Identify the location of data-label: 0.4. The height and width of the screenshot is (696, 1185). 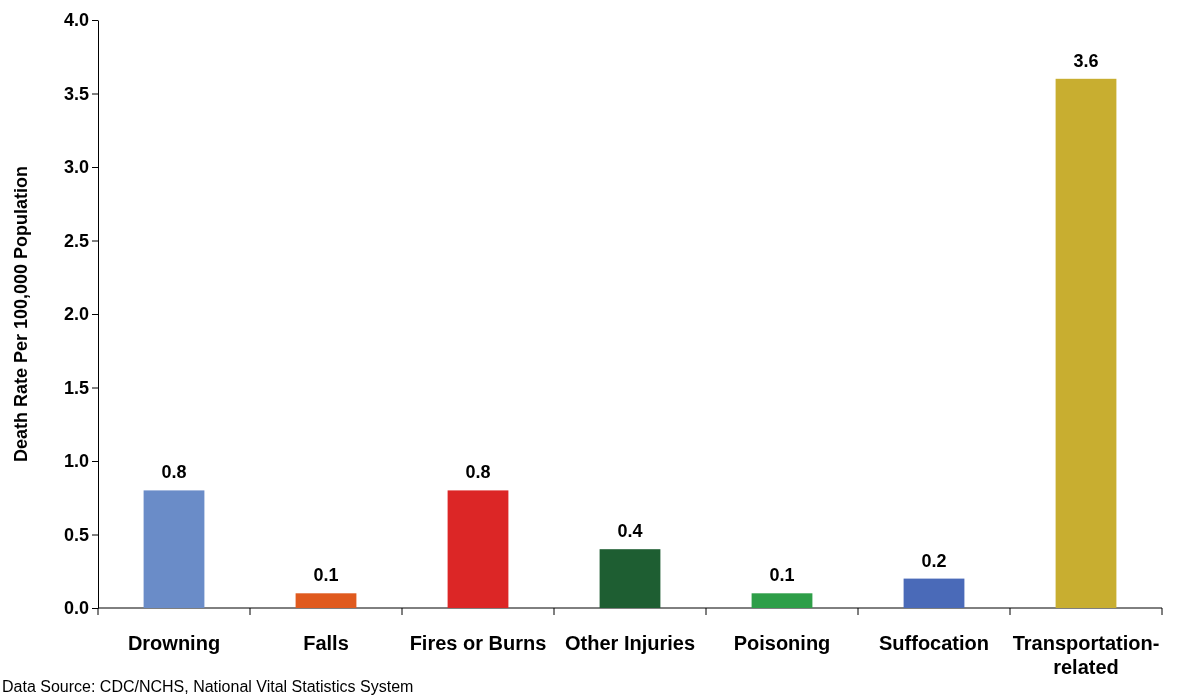
(630, 531).